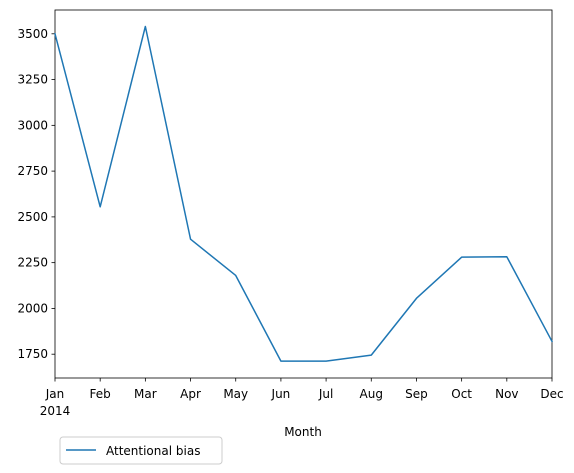 This screenshot has width=574, height=473. I want to click on x-tick-label-feb: Feb, so click(100, 394).